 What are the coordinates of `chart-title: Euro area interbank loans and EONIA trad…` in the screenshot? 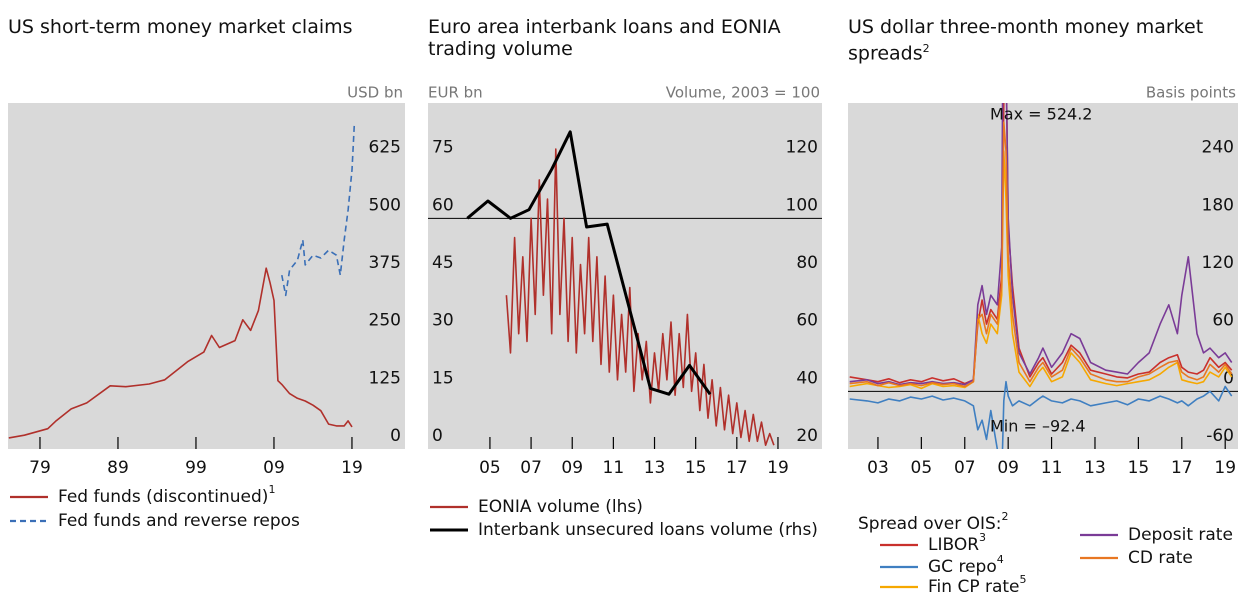 It's located at (604, 38).